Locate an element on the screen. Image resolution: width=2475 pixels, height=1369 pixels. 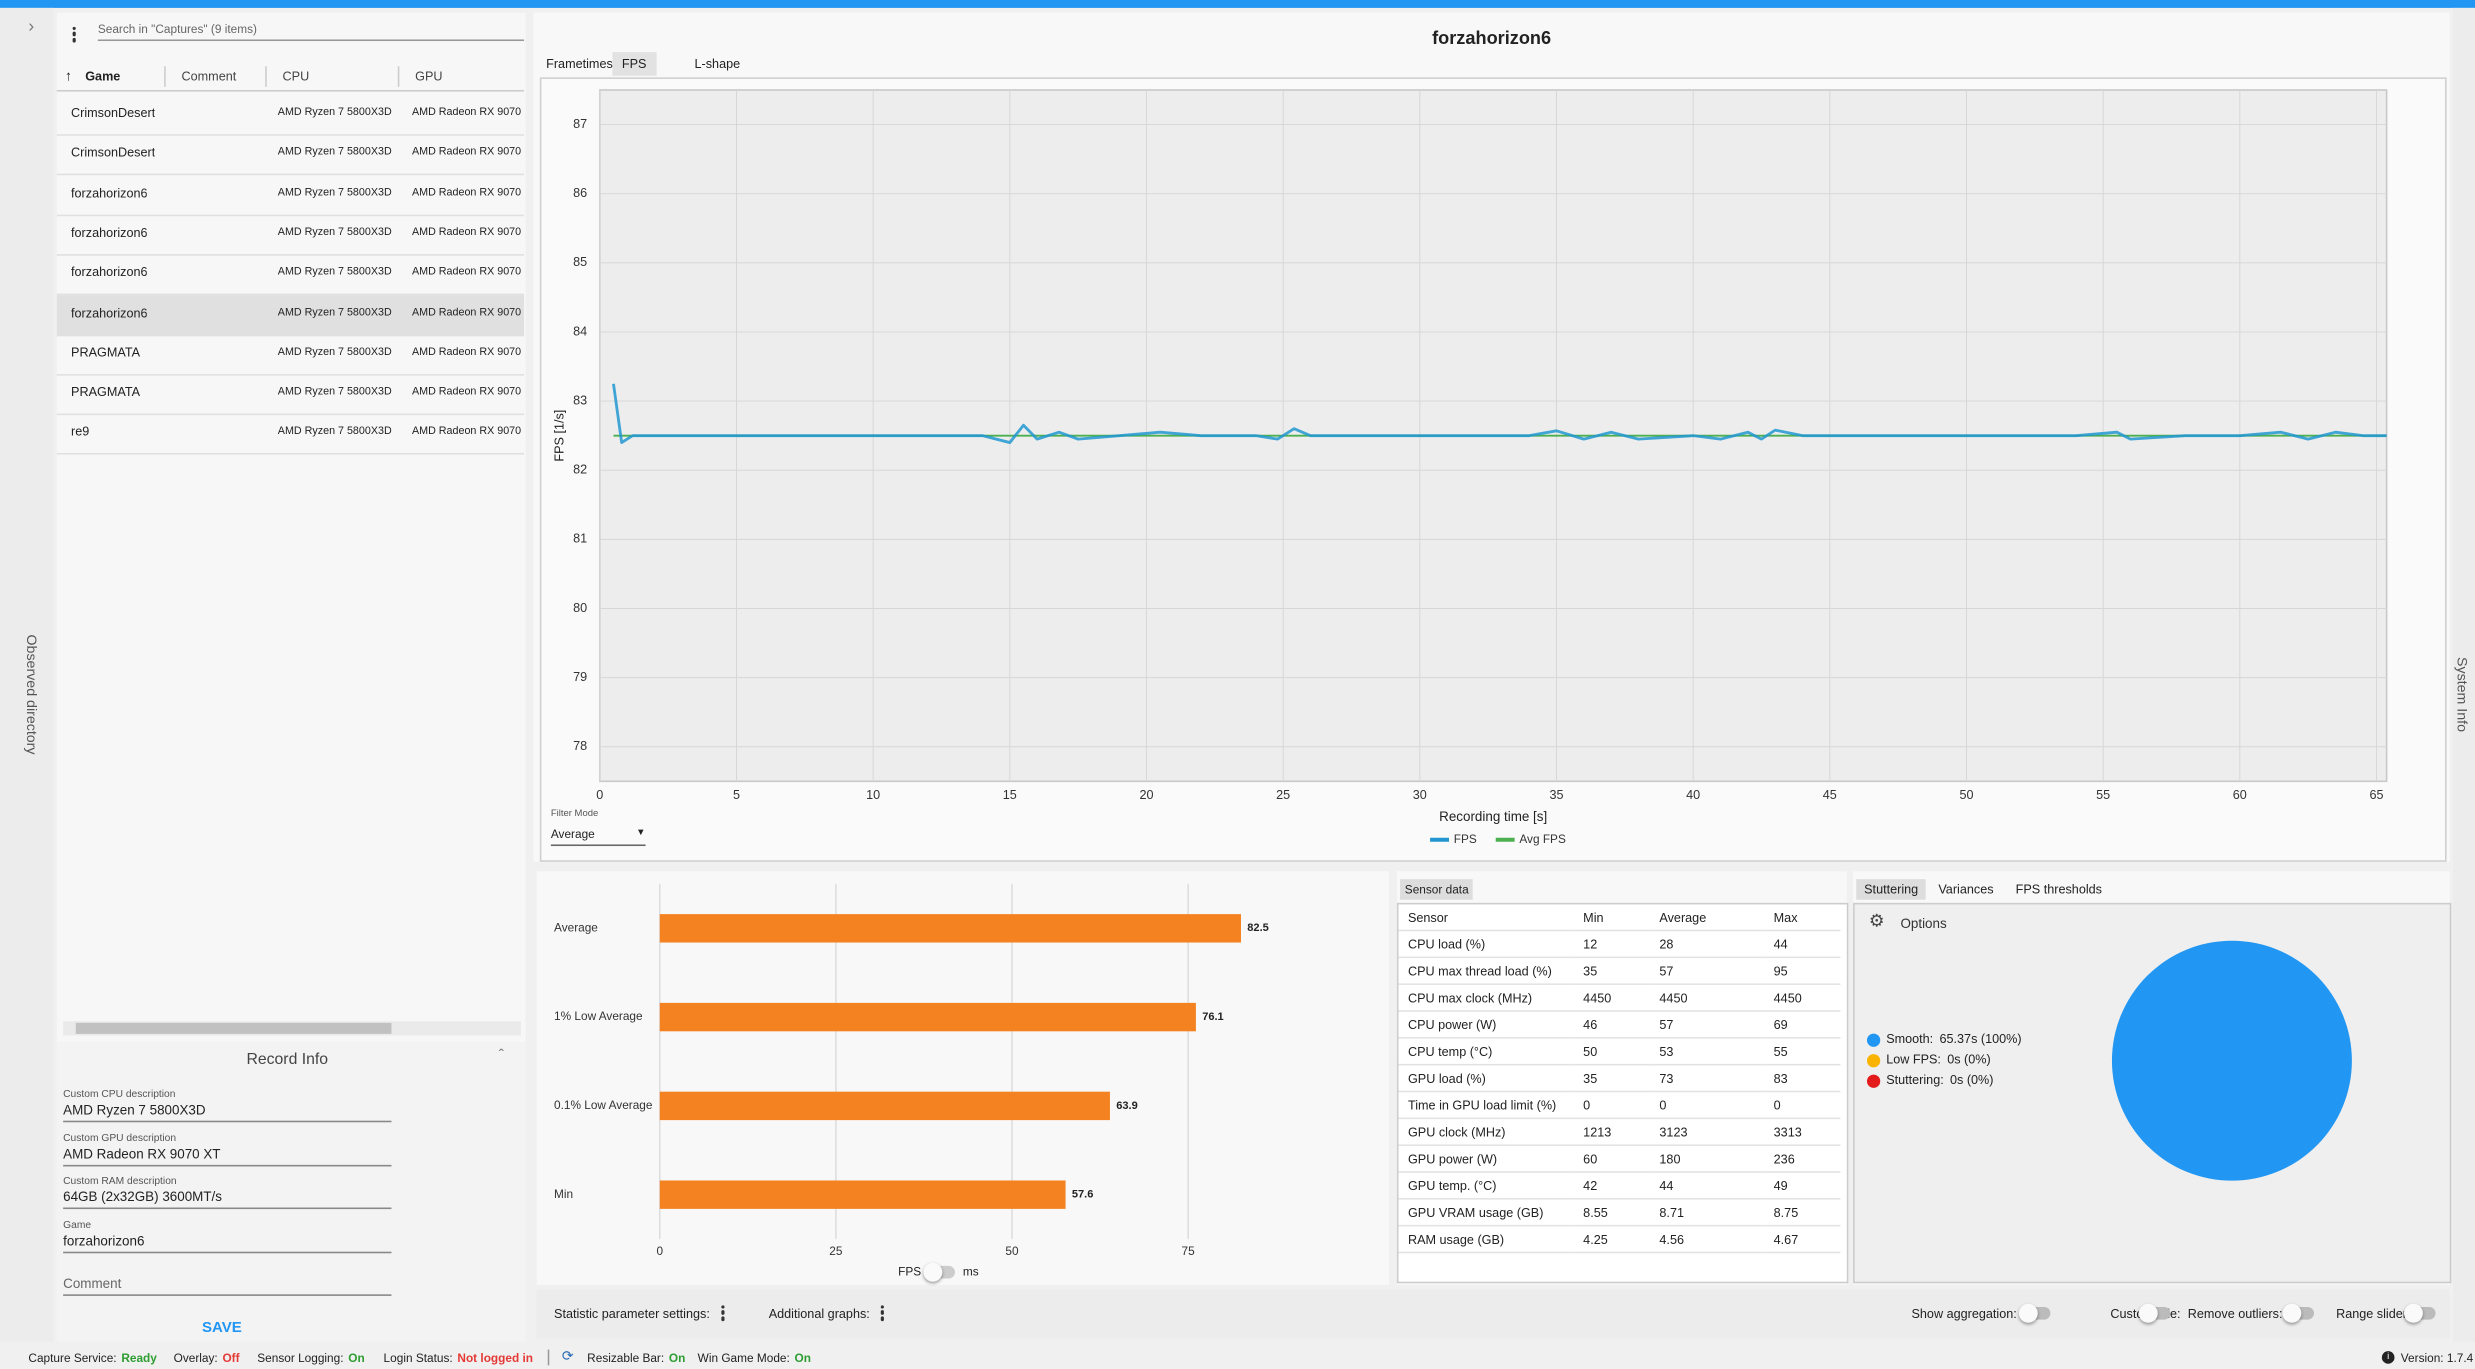
expand-chevron: › is located at coordinates (31, 27).